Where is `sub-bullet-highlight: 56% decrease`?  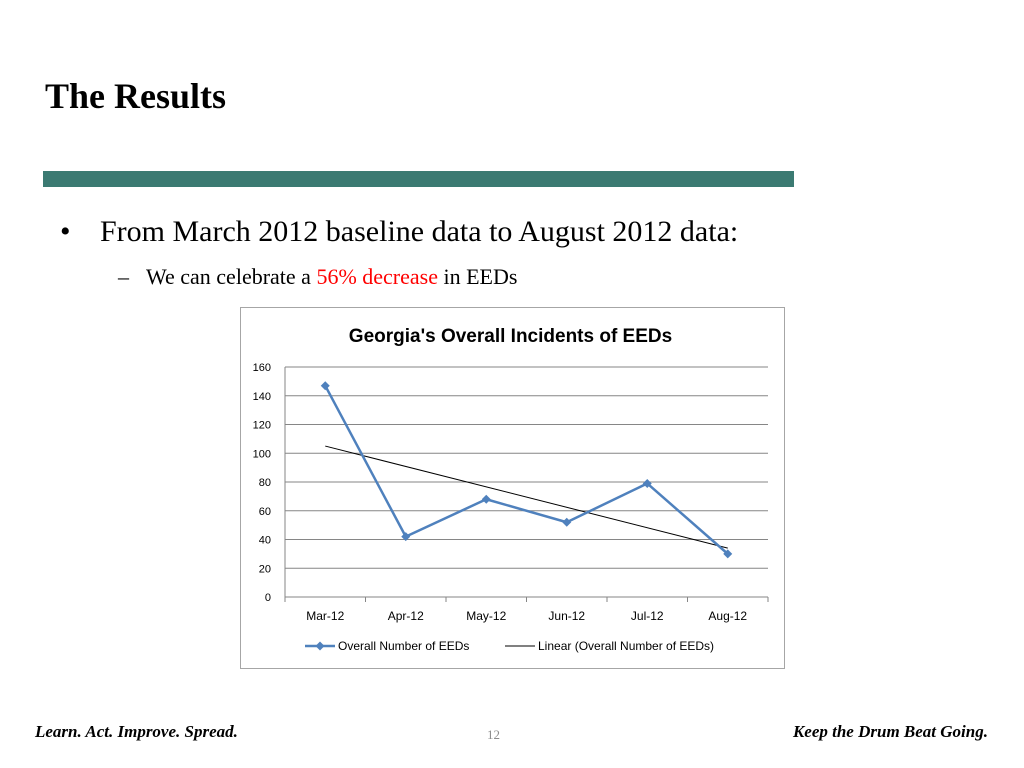
sub-bullet-highlight: 56% decrease is located at coordinates (377, 276).